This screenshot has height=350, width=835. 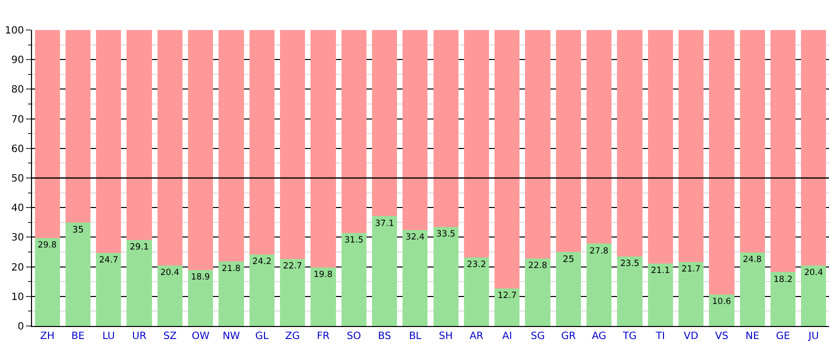 I want to click on x-tick-label: TG, so click(x=629, y=336).